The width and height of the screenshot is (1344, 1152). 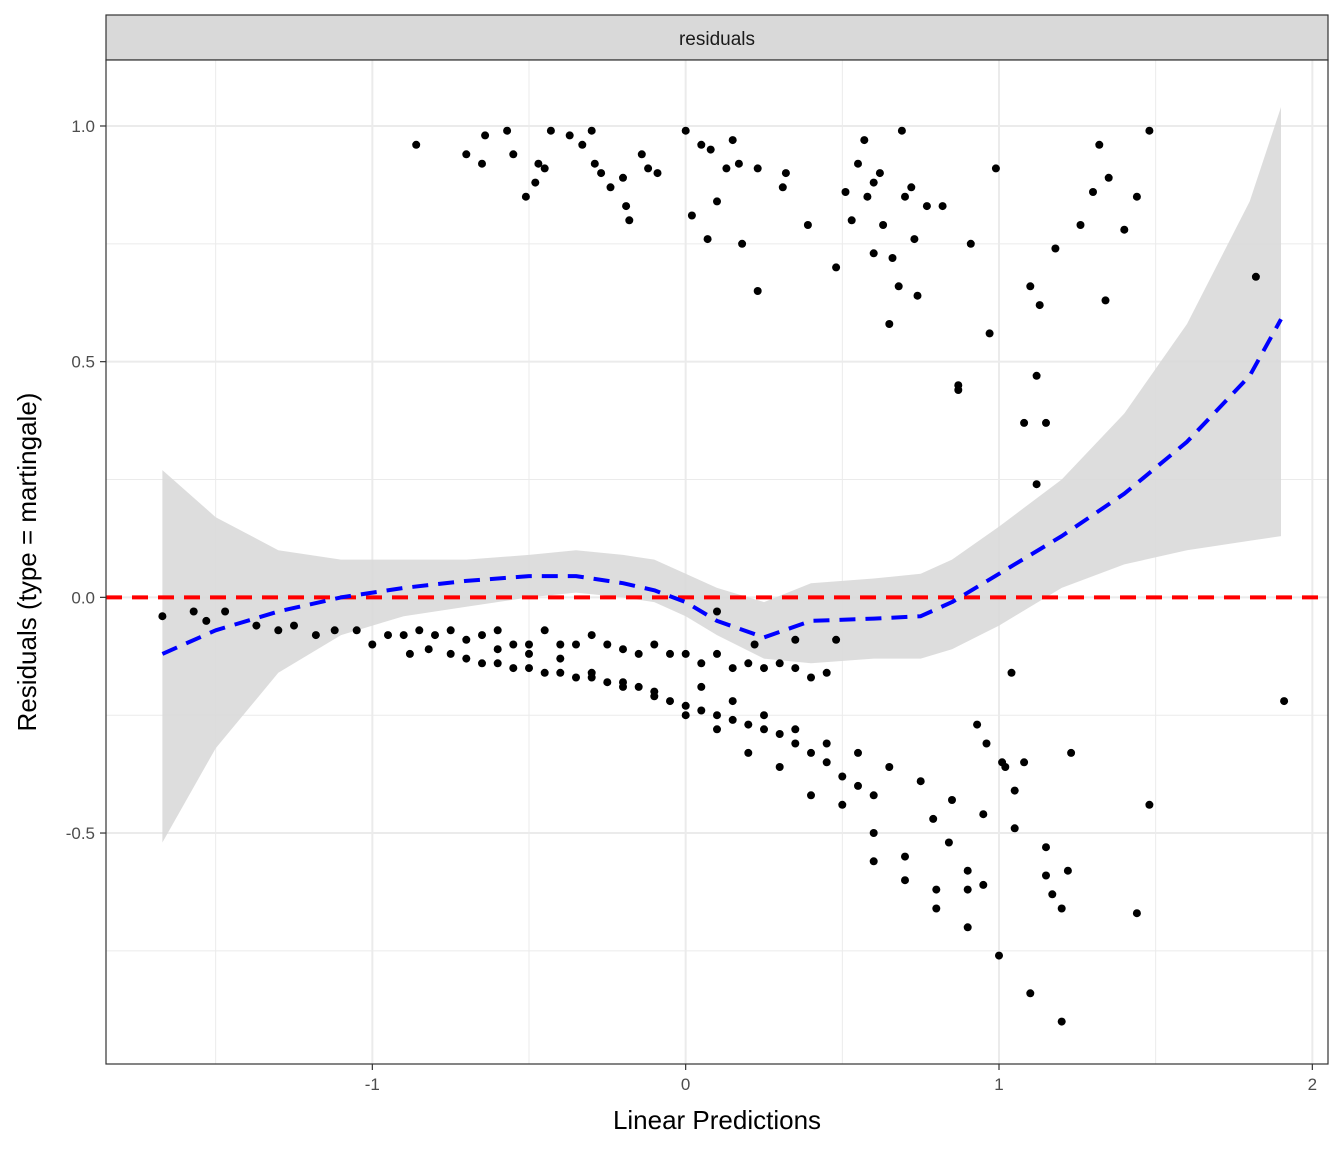 What do you see at coordinates (86, 480) in the screenshot?
I see `y-axis: -0.5 0.0 0.5 1.0` at bounding box center [86, 480].